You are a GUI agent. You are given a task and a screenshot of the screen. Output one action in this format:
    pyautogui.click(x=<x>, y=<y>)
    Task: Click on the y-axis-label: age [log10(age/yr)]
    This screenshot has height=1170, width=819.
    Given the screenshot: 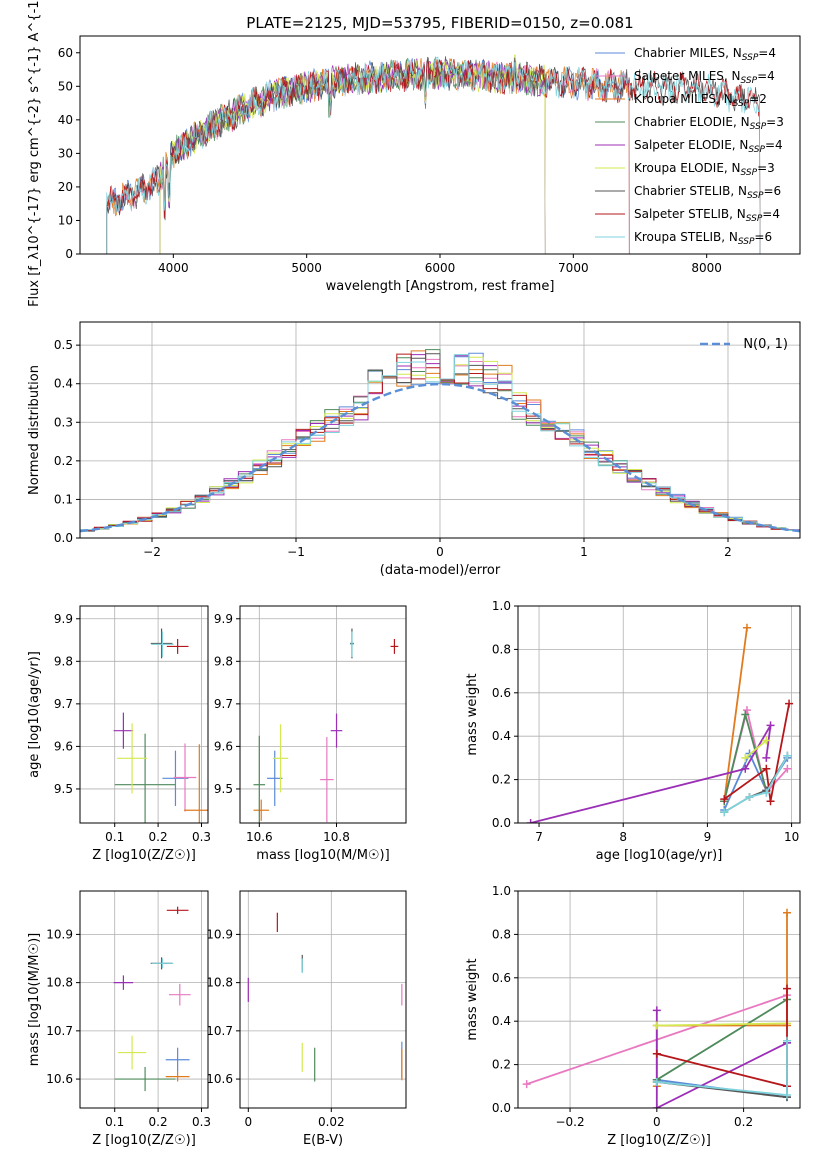 What is the action you would take?
    pyautogui.click(x=34, y=714)
    